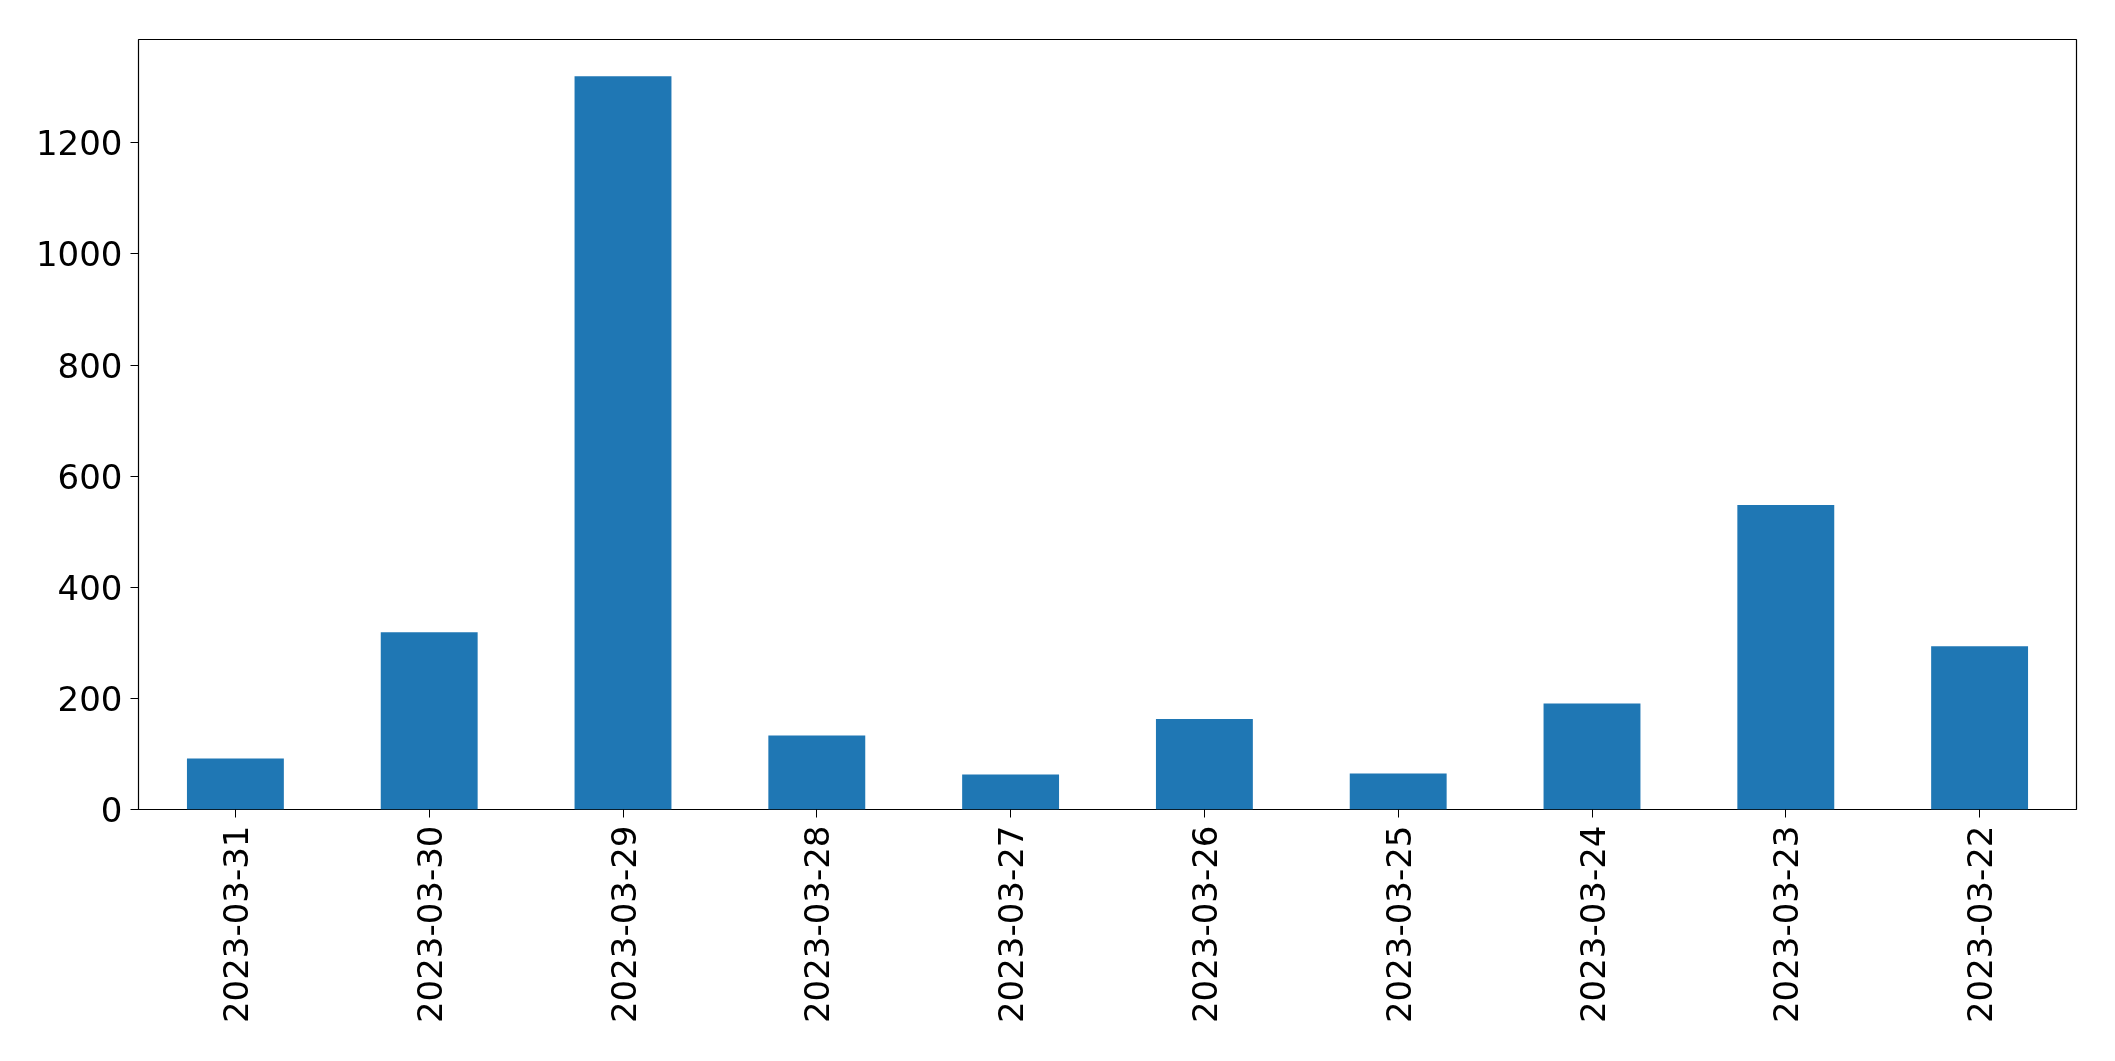  Describe the element at coordinates (1592, 924) in the screenshot. I see `x-tick-label: 2023-03-24` at that location.